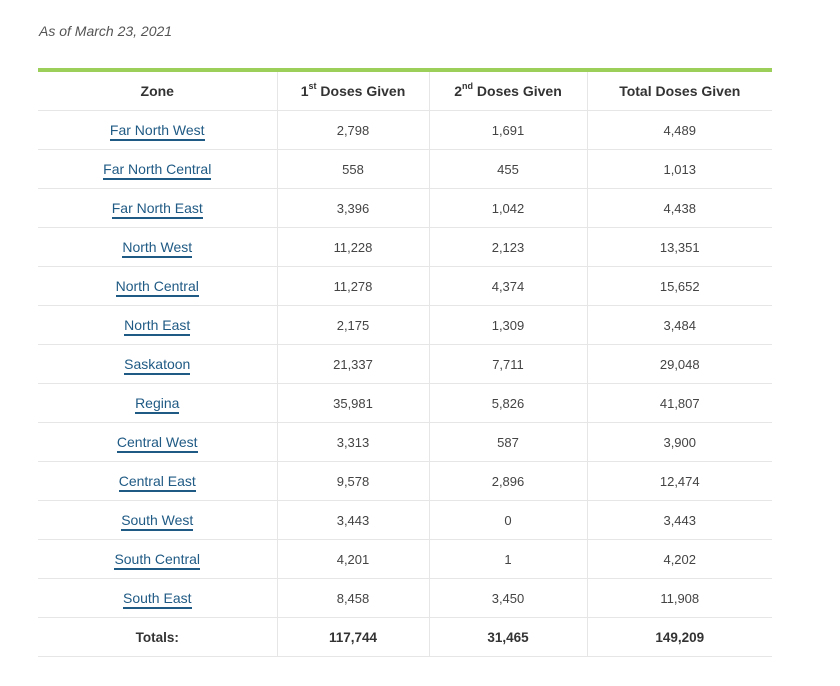  I want to click on table-row: South East 8,458 3,450 11,908, so click(405, 598).